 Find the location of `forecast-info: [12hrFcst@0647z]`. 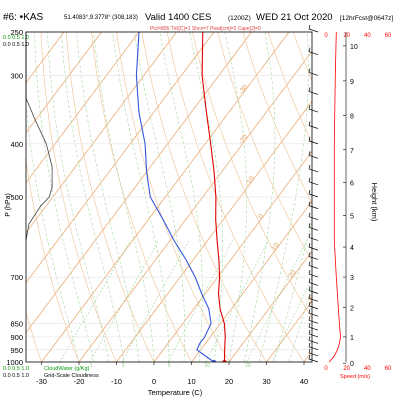

forecast-info: [12hrFcst@0647z] is located at coordinates (366, 18).